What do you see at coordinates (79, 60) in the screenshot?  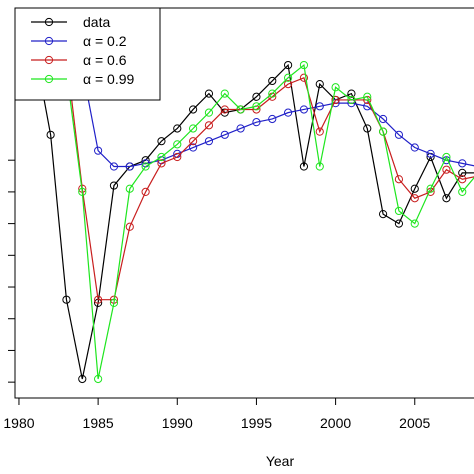 I see `legend-item: α = 0.6` at bounding box center [79, 60].